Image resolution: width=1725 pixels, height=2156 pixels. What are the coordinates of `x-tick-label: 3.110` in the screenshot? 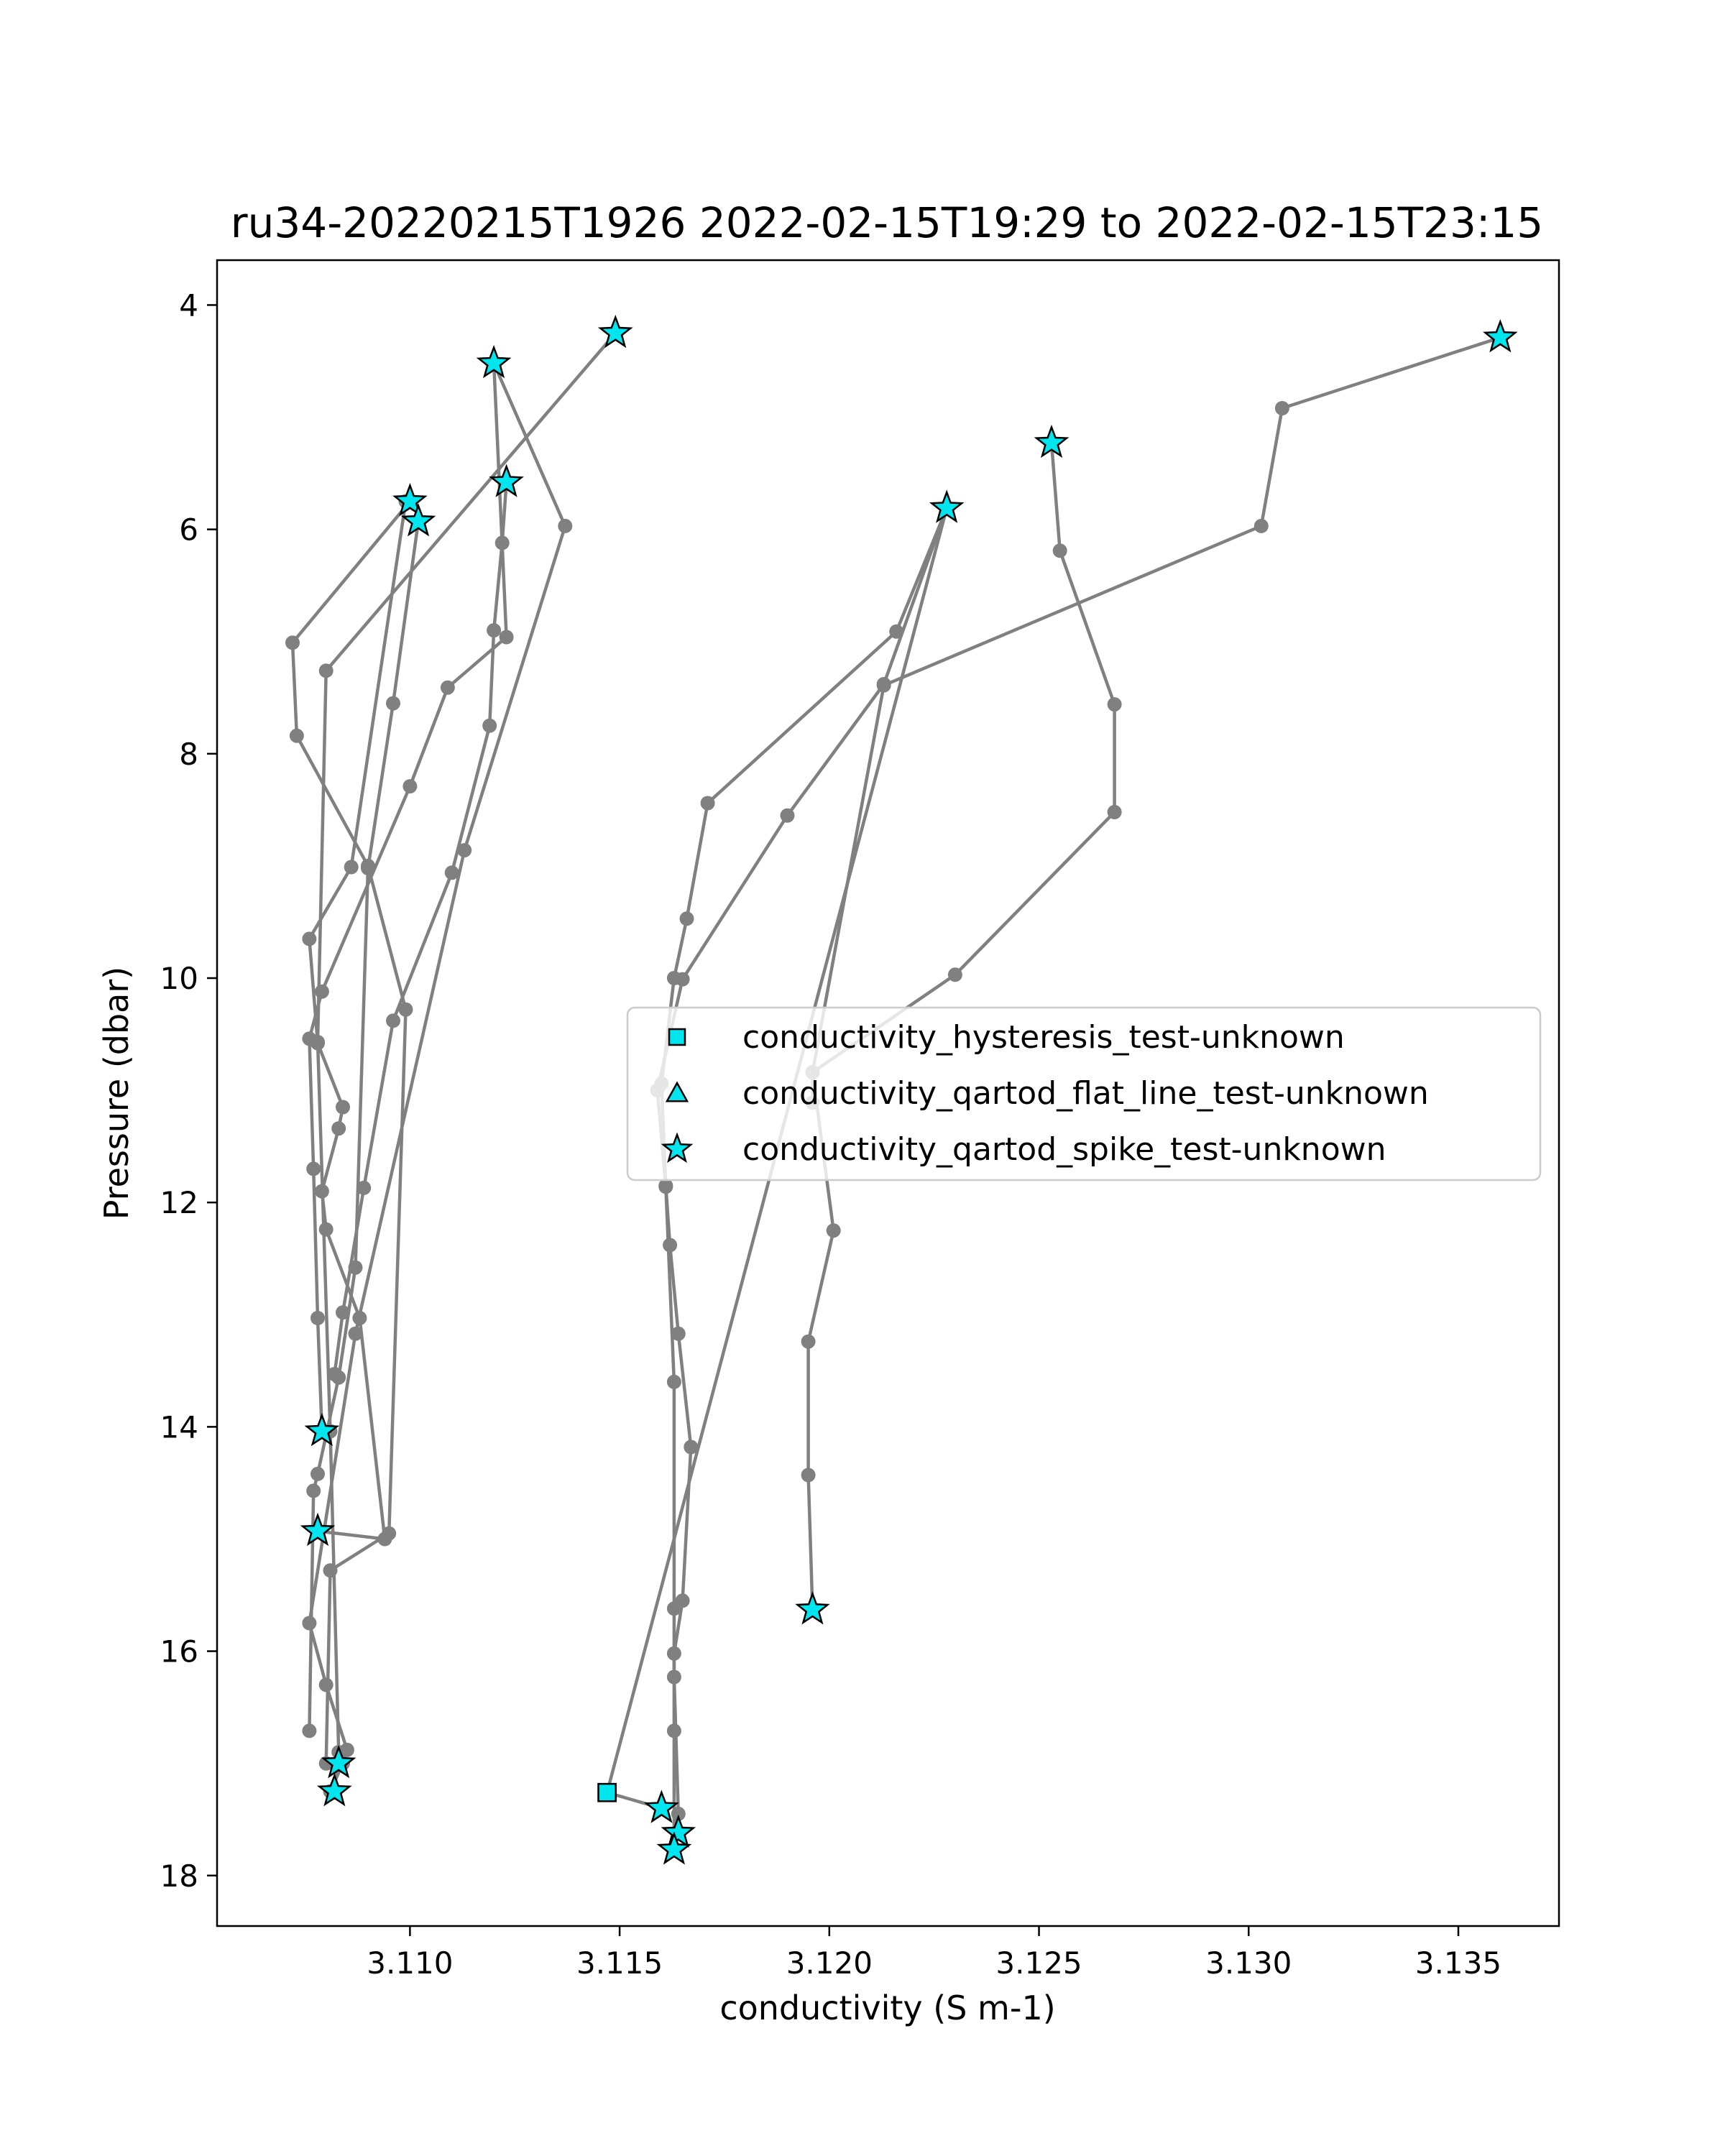 It's located at (410, 1963).